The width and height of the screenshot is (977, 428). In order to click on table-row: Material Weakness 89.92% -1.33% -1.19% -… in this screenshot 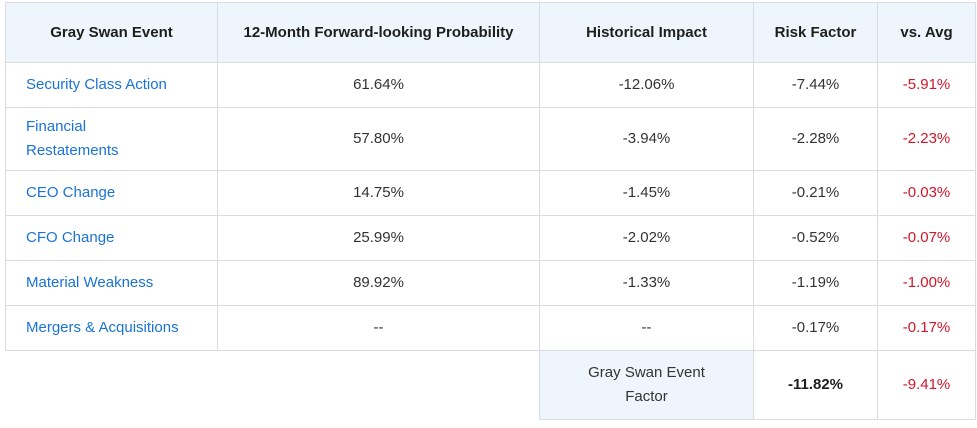, I will do `click(490, 283)`.